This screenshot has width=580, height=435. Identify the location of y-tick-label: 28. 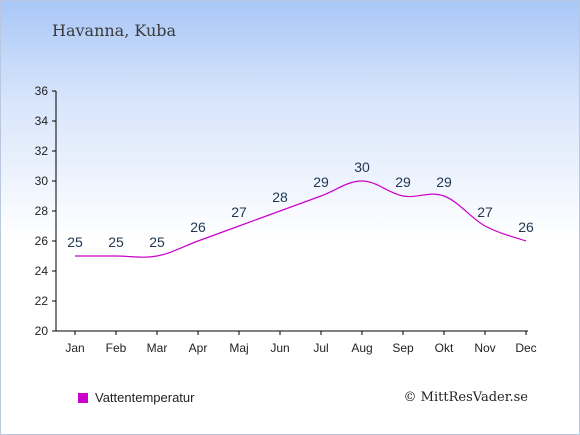
(42, 211).